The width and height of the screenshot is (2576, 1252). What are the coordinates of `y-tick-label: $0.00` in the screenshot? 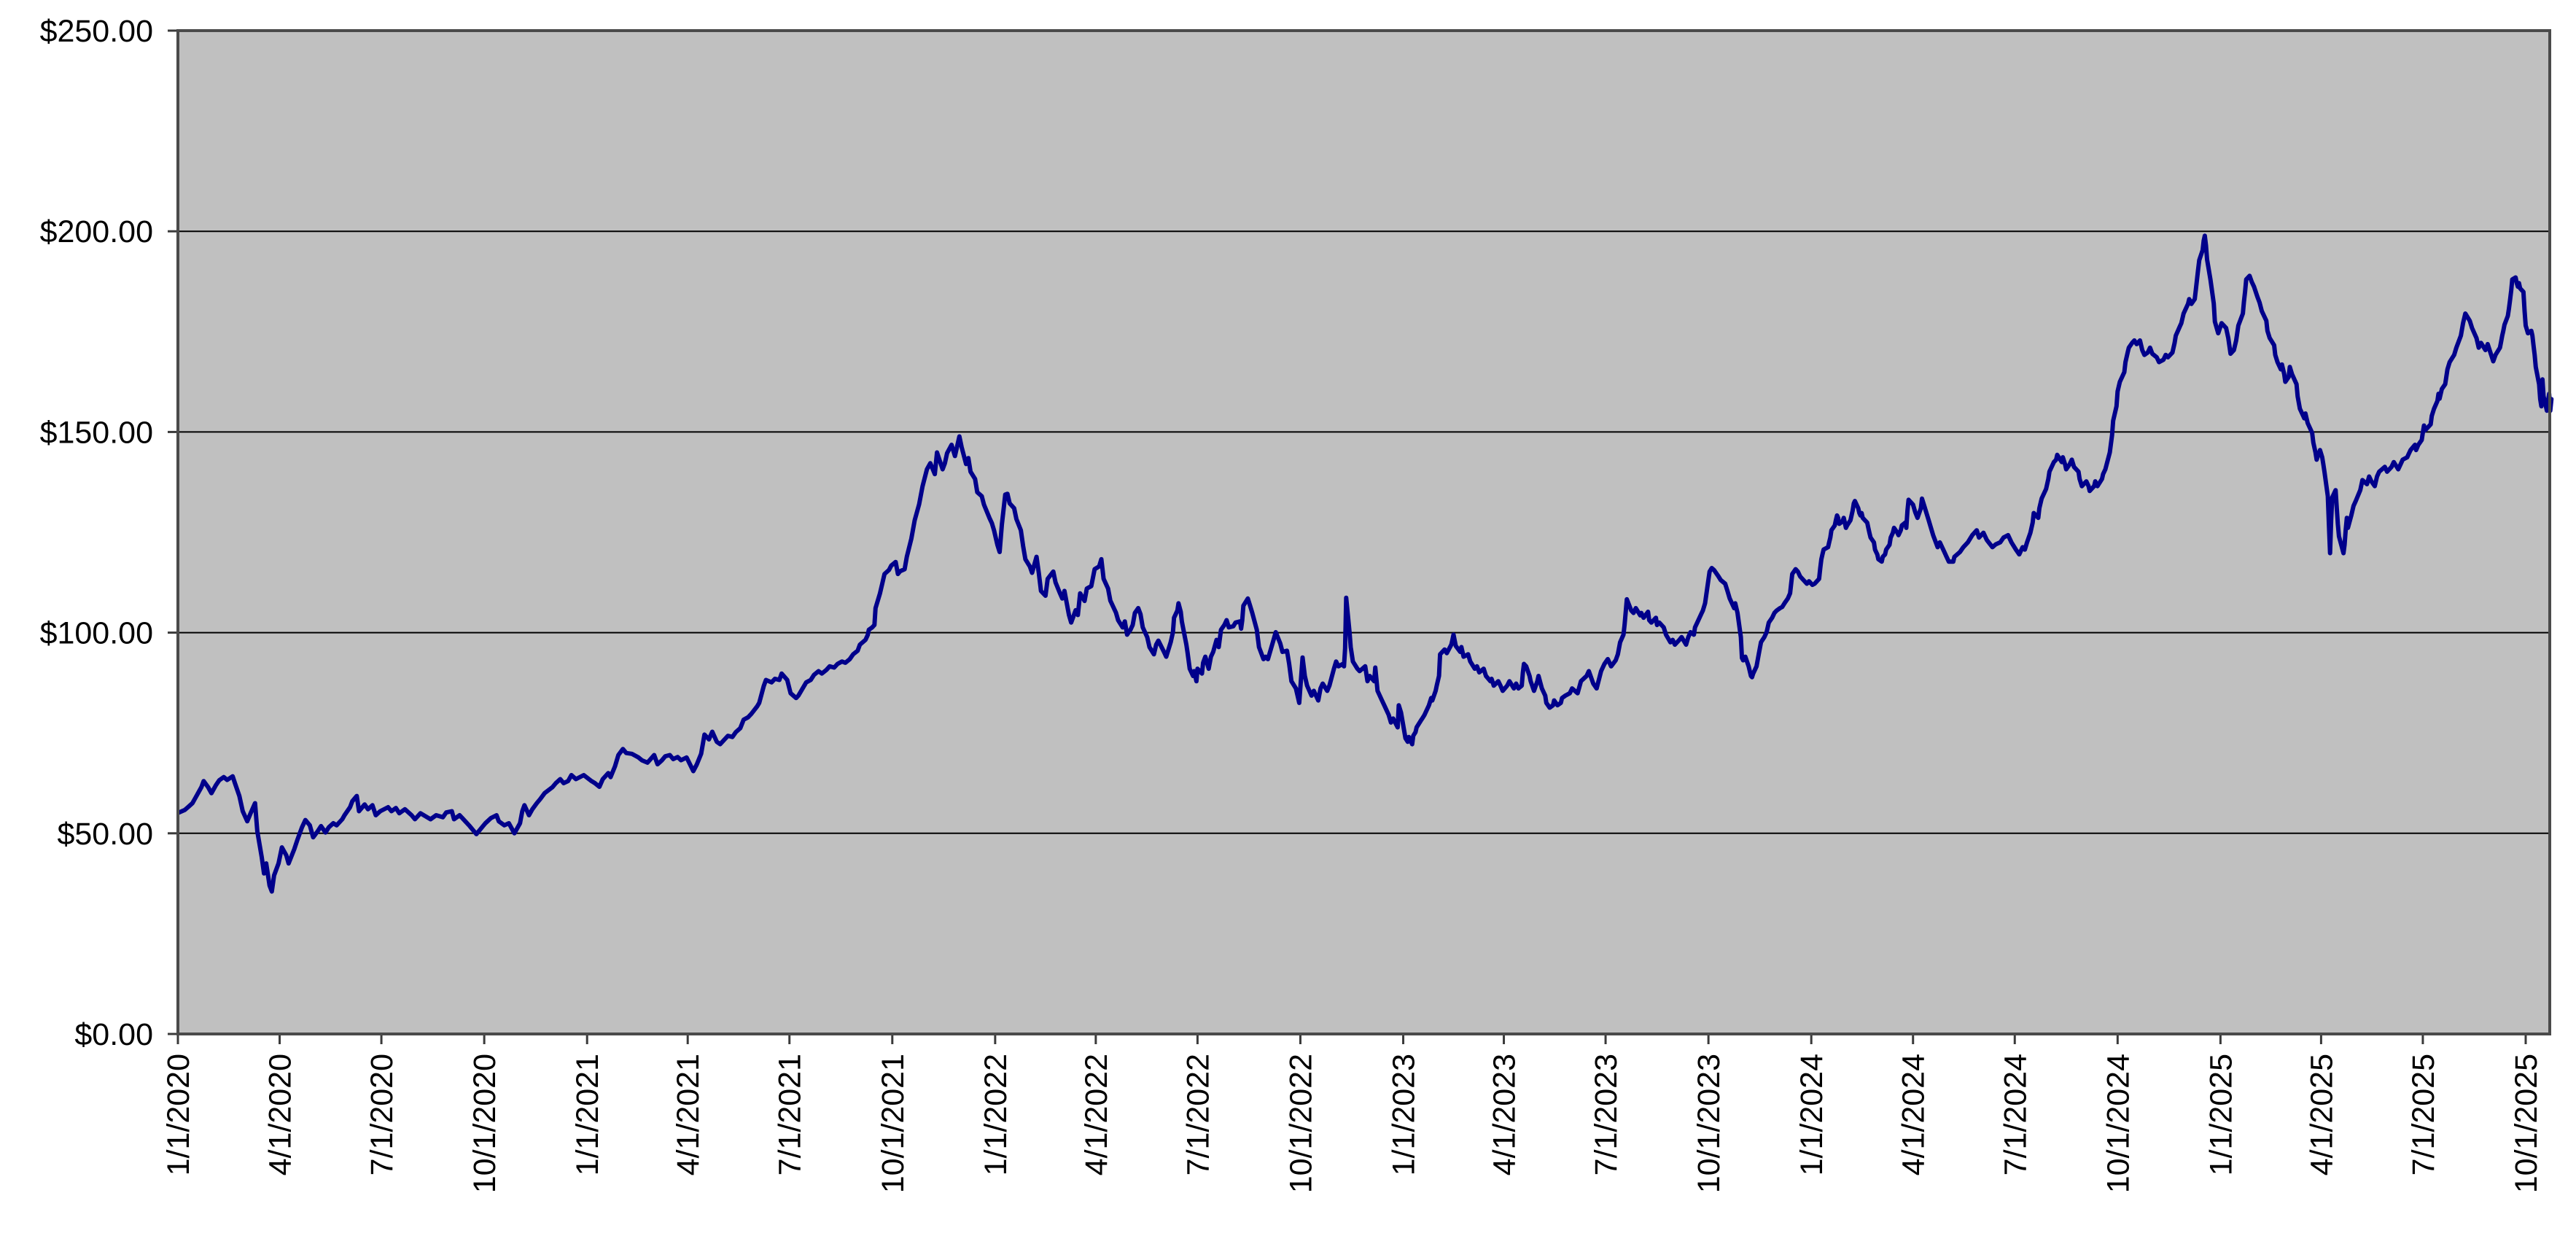 It's located at (114, 1034).